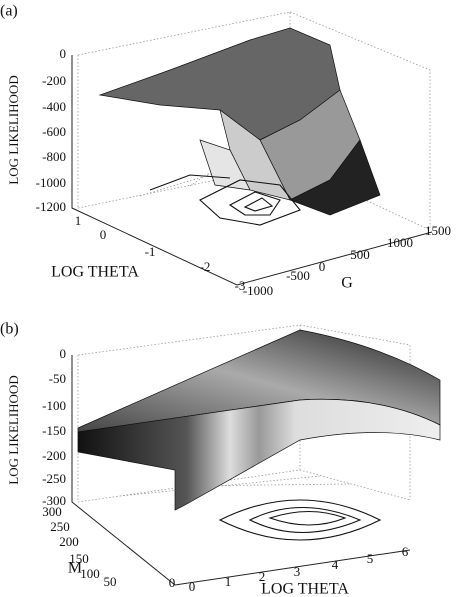 This screenshot has width=464, height=597. I want to click on y-tick-label: 150, so click(79, 558).